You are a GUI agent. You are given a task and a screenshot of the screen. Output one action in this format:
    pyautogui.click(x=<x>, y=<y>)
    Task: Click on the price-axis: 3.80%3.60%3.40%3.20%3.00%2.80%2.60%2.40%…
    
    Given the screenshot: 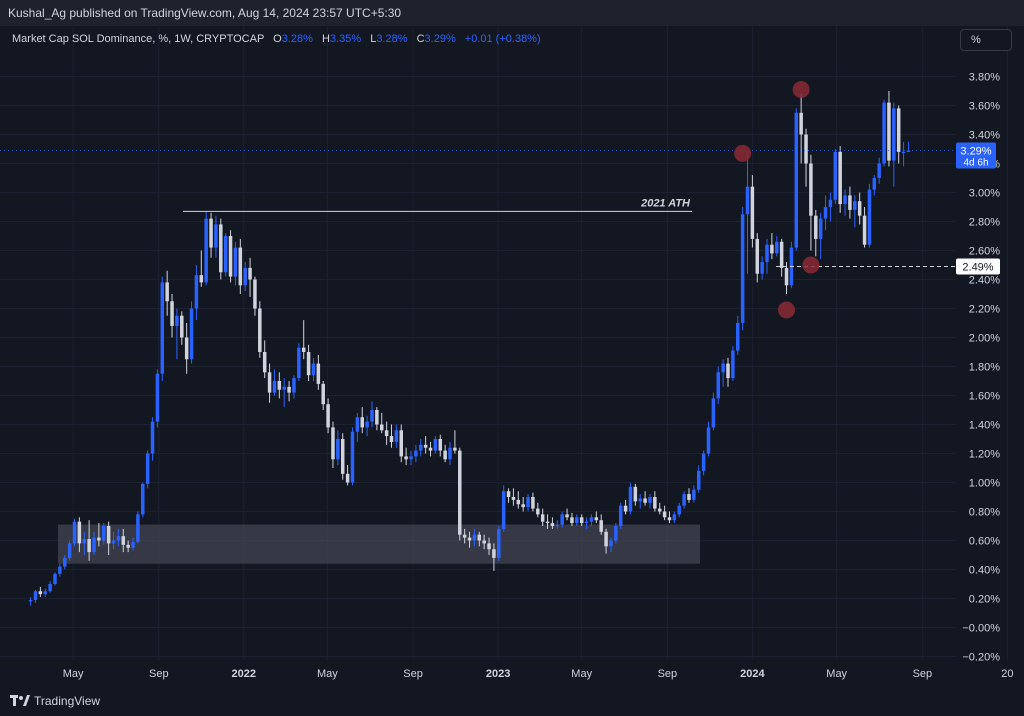 What is the action you would take?
    pyautogui.click(x=978, y=368)
    